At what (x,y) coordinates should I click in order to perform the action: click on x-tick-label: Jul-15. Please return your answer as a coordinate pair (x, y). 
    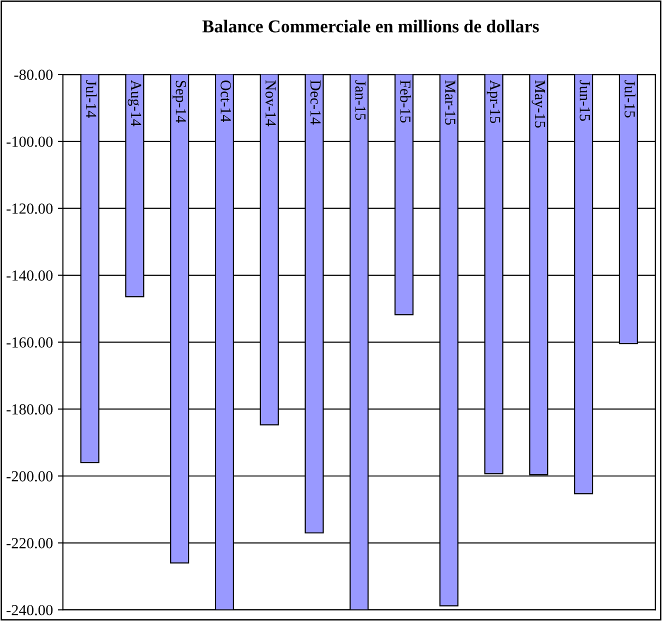
    Looking at the image, I should click on (630, 99).